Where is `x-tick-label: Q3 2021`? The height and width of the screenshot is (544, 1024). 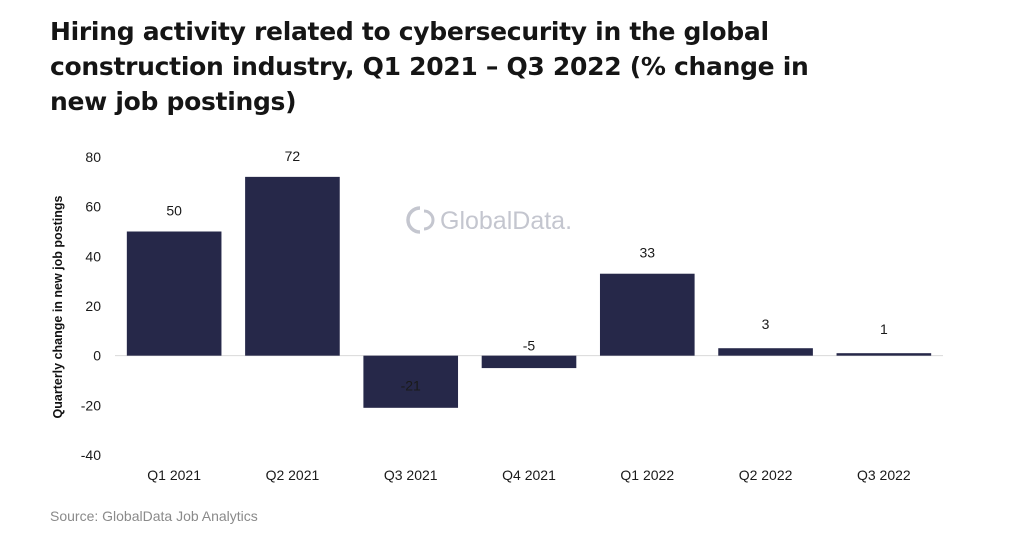 x-tick-label: Q3 2021 is located at coordinates (411, 475).